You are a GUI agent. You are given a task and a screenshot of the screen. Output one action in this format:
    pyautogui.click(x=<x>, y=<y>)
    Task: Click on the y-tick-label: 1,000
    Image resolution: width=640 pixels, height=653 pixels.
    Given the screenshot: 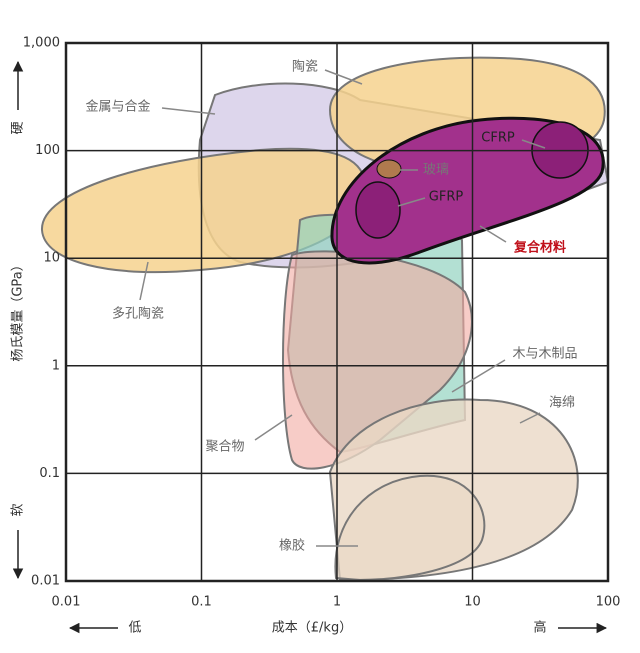 What is the action you would take?
    pyautogui.click(x=41, y=43)
    